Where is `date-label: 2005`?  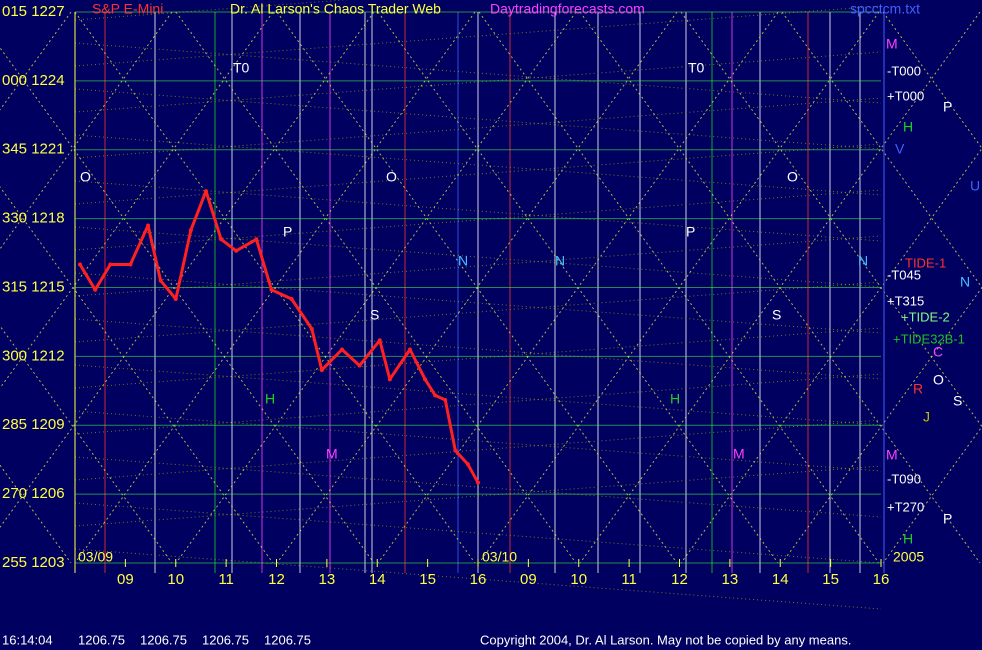
date-label: 2005 is located at coordinates (908, 557).